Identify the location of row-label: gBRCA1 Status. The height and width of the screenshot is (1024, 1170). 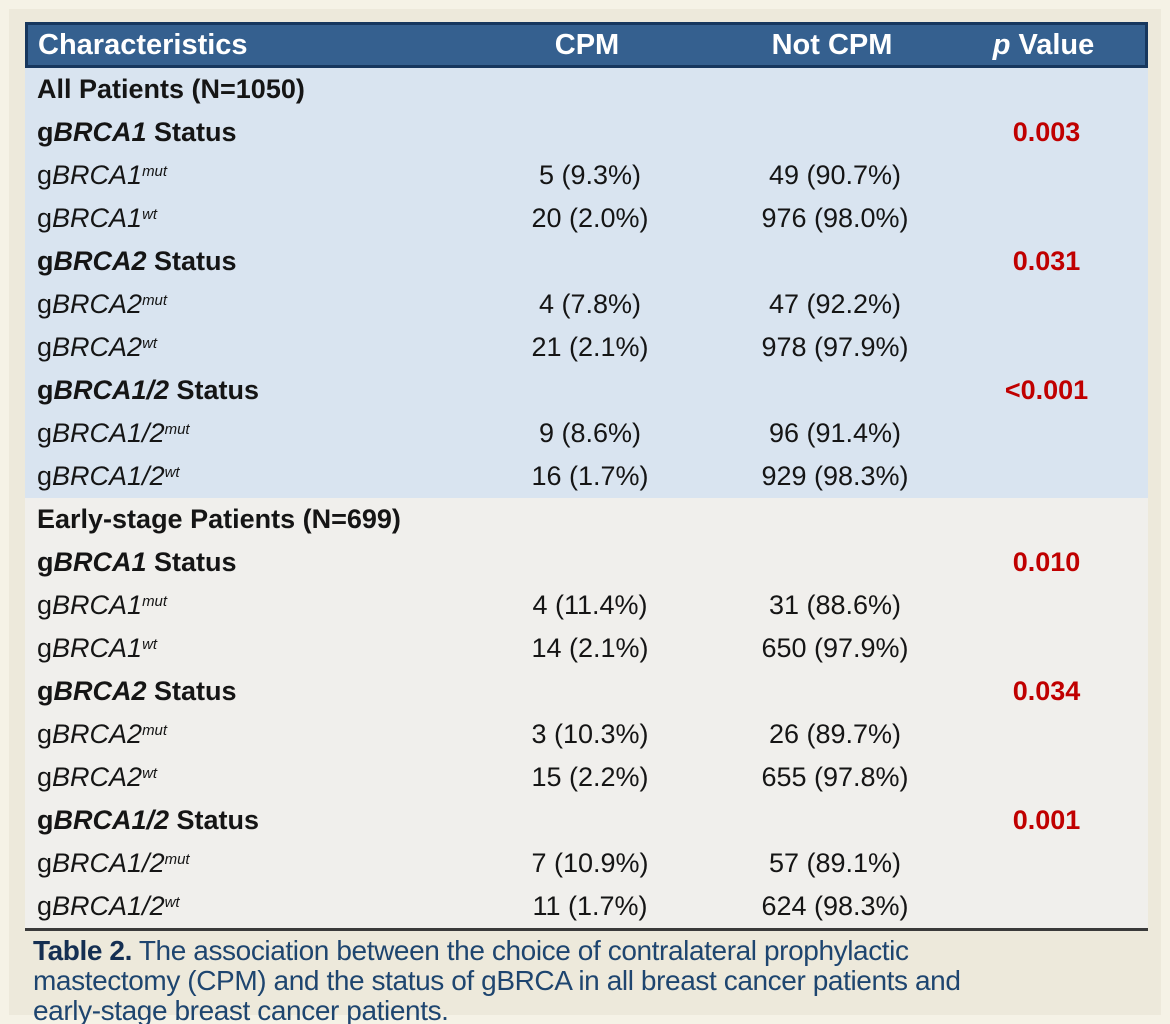
(240, 132).